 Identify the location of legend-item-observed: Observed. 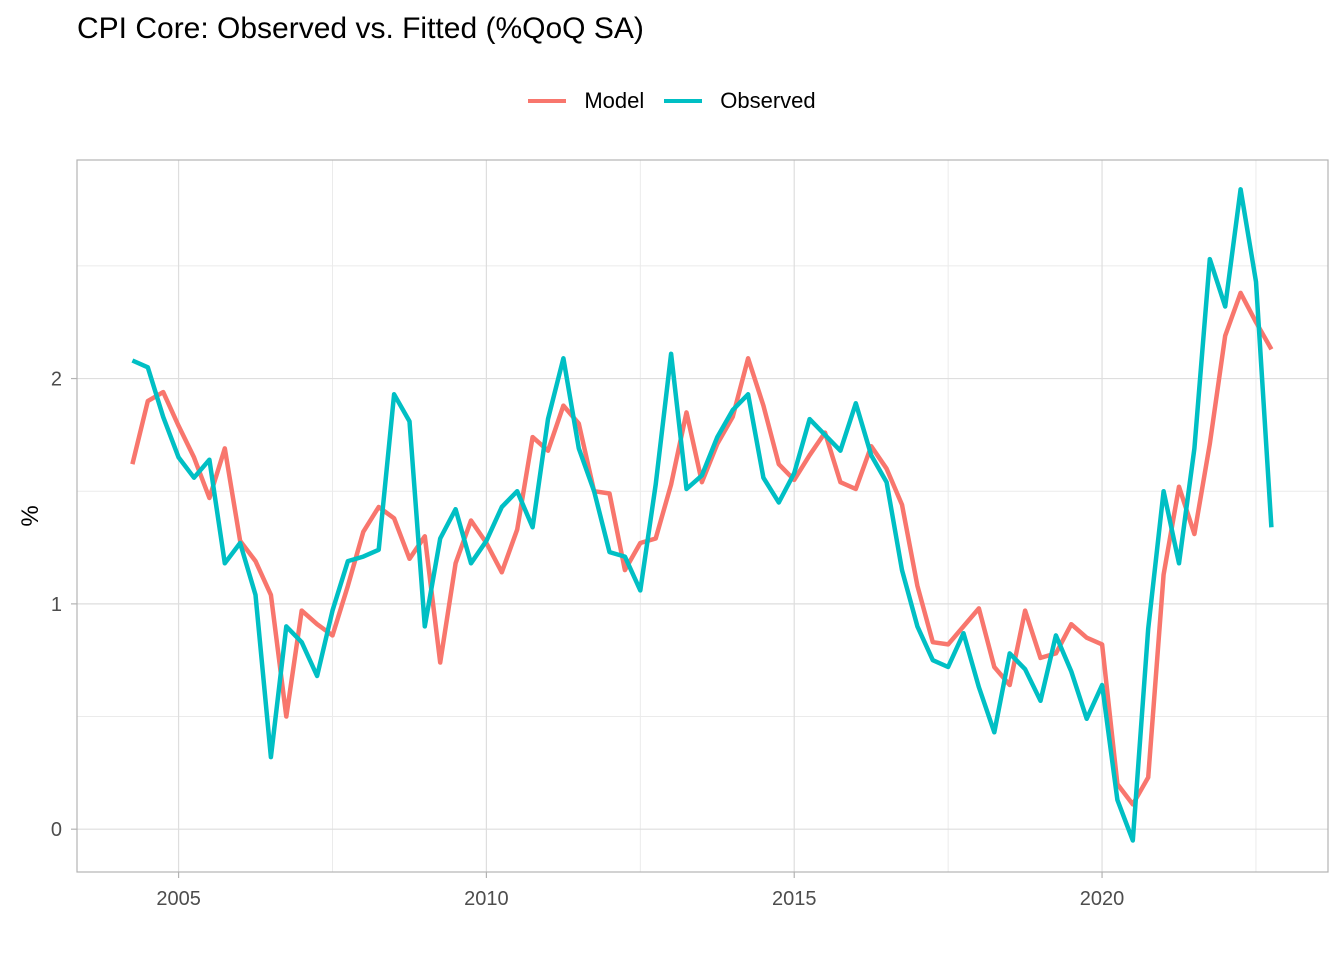
(740, 101).